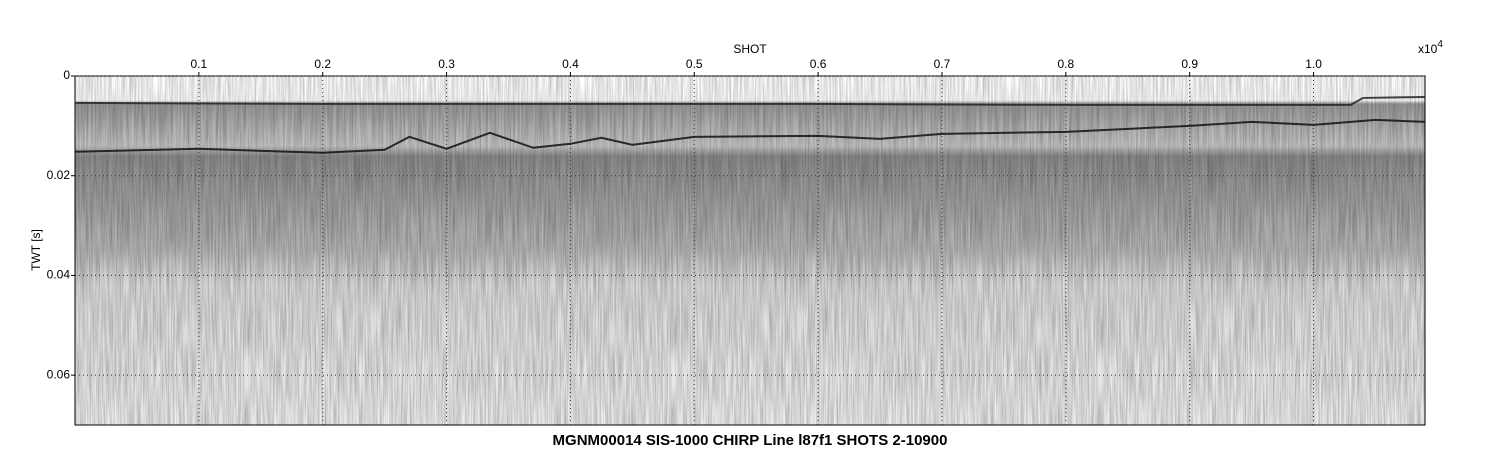 The height and width of the screenshot is (450, 1500). What do you see at coordinates (322, 64) in the screenshot?
I see `x-tick-label: 0.2` at bounding box center [322, 64].